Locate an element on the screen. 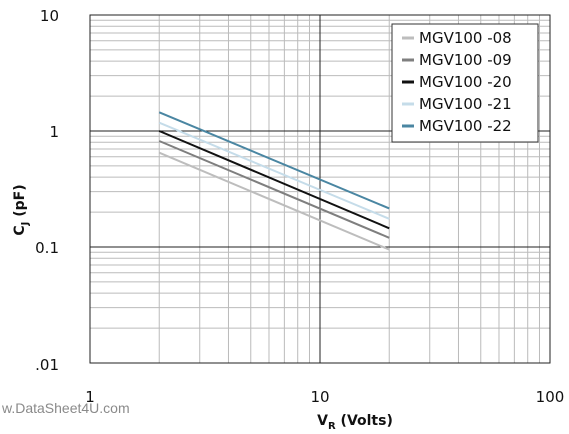 The height and width of the screenshot is (434, 569). watermark: w.DataSheet4U.com is located at coordinates (65, 408).